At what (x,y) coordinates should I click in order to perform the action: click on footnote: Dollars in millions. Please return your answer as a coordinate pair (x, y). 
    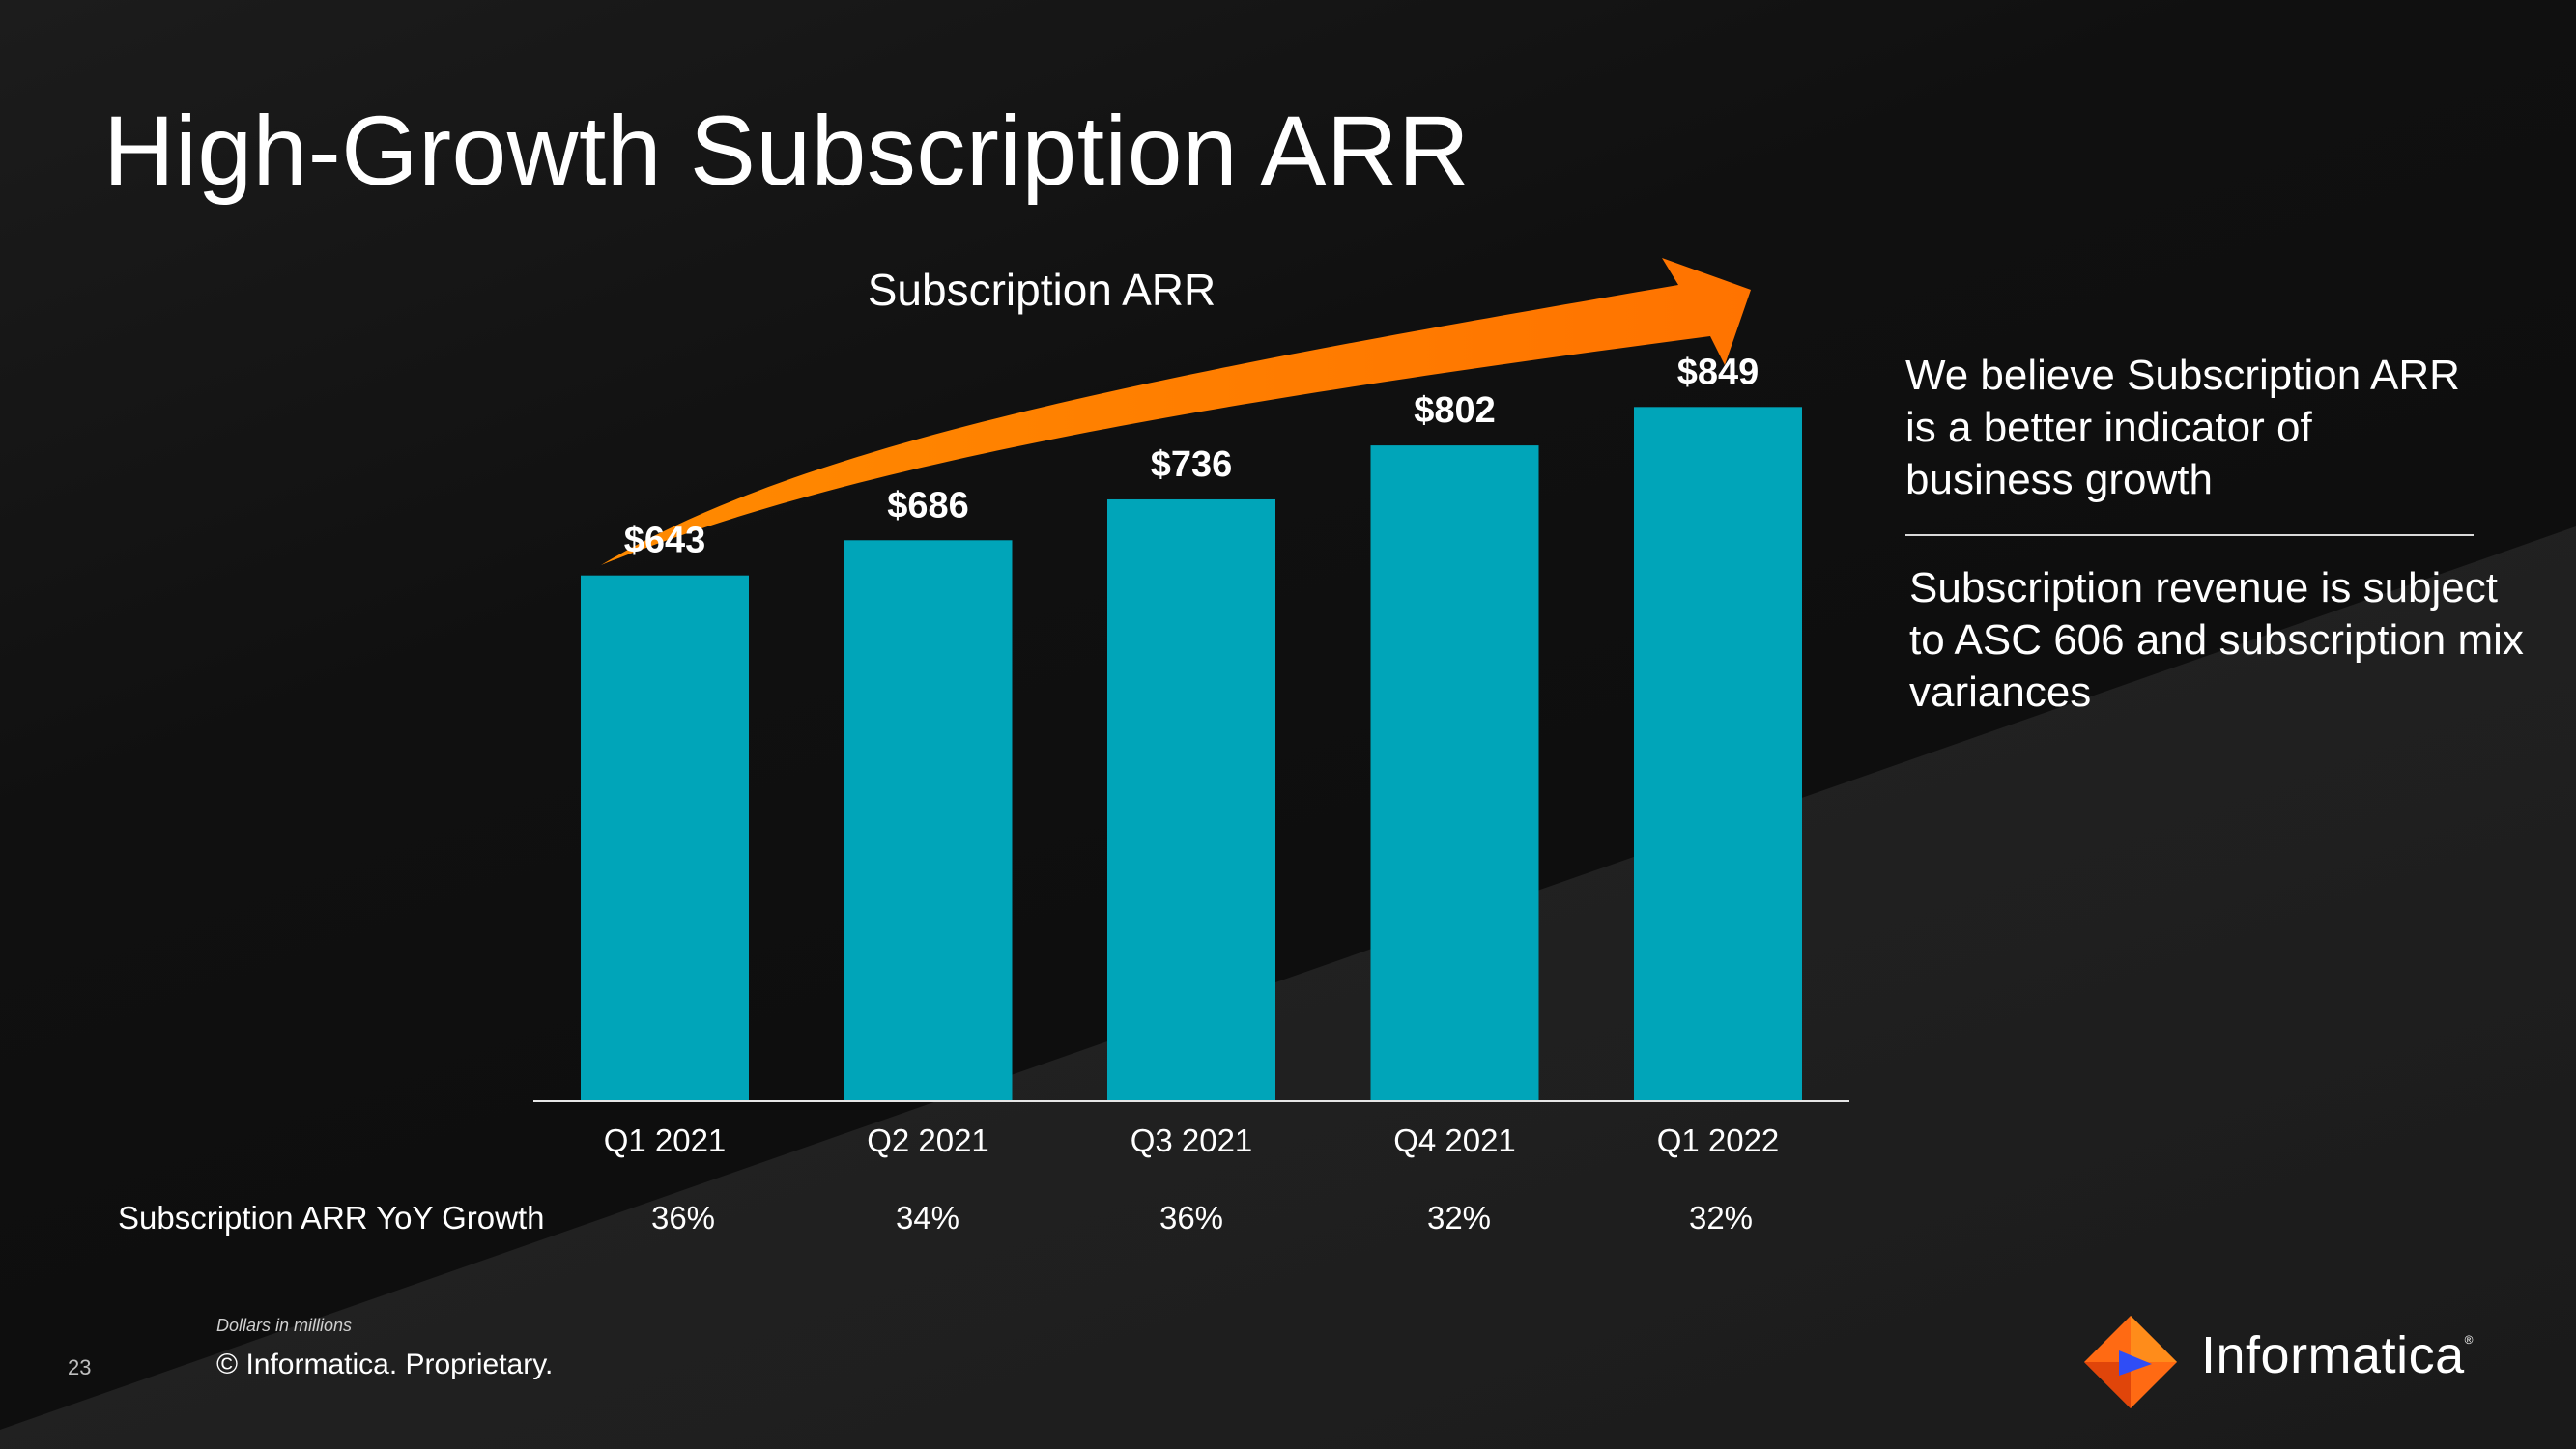
    Looking at the image, I should click on (284, 1325).